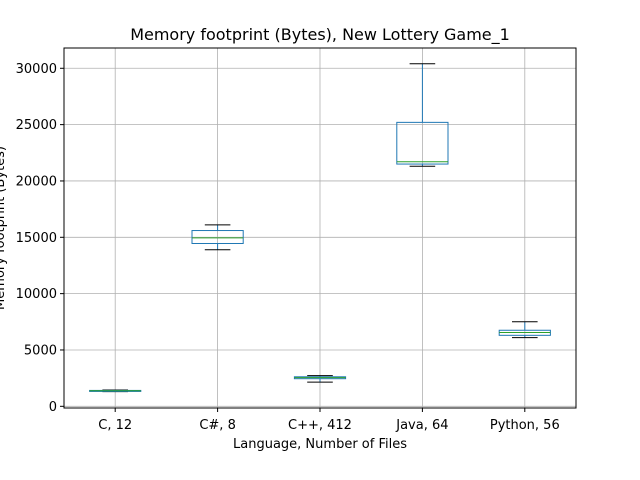  I want to click on x-tick-label: C, 12, so click(115, 425).